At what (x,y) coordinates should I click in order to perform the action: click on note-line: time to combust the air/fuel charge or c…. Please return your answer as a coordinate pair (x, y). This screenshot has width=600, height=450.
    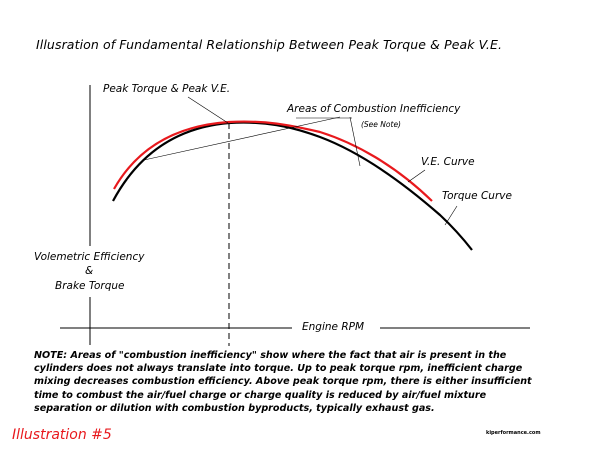
    Looking at the image, I should click on (260, 395).